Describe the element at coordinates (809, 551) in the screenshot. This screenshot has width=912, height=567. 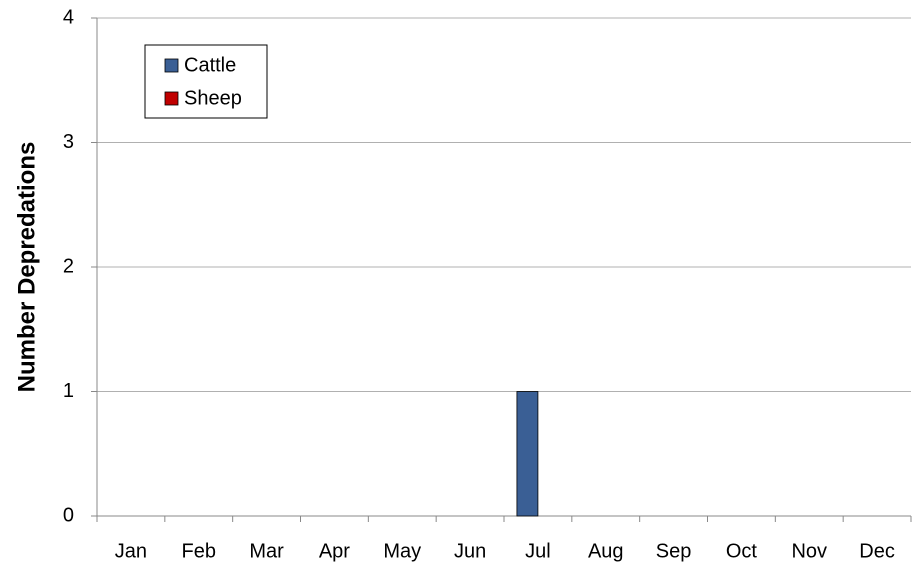
I see `x-tick-label: Nov` at that location.